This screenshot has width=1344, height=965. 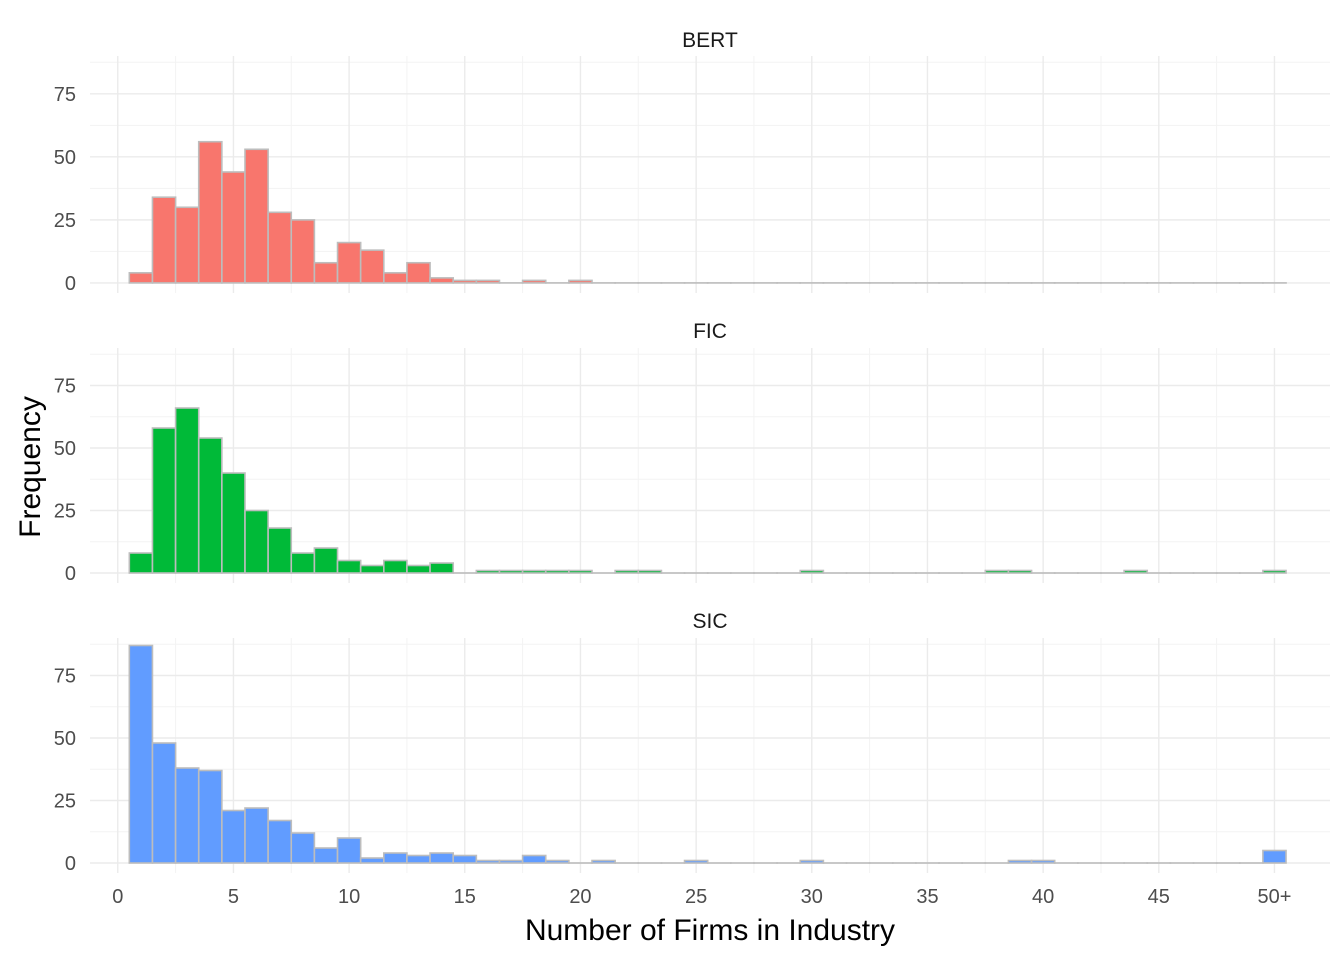 What do you see at coordinates (710, 40) in the screenshot?
I see `facet-title: BERT` at bounding box center [710, 40].